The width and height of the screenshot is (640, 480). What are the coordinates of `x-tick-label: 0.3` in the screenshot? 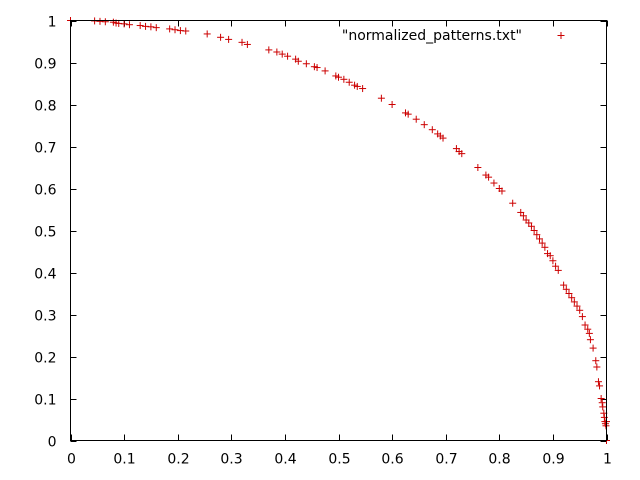 It's located at (231, 460).